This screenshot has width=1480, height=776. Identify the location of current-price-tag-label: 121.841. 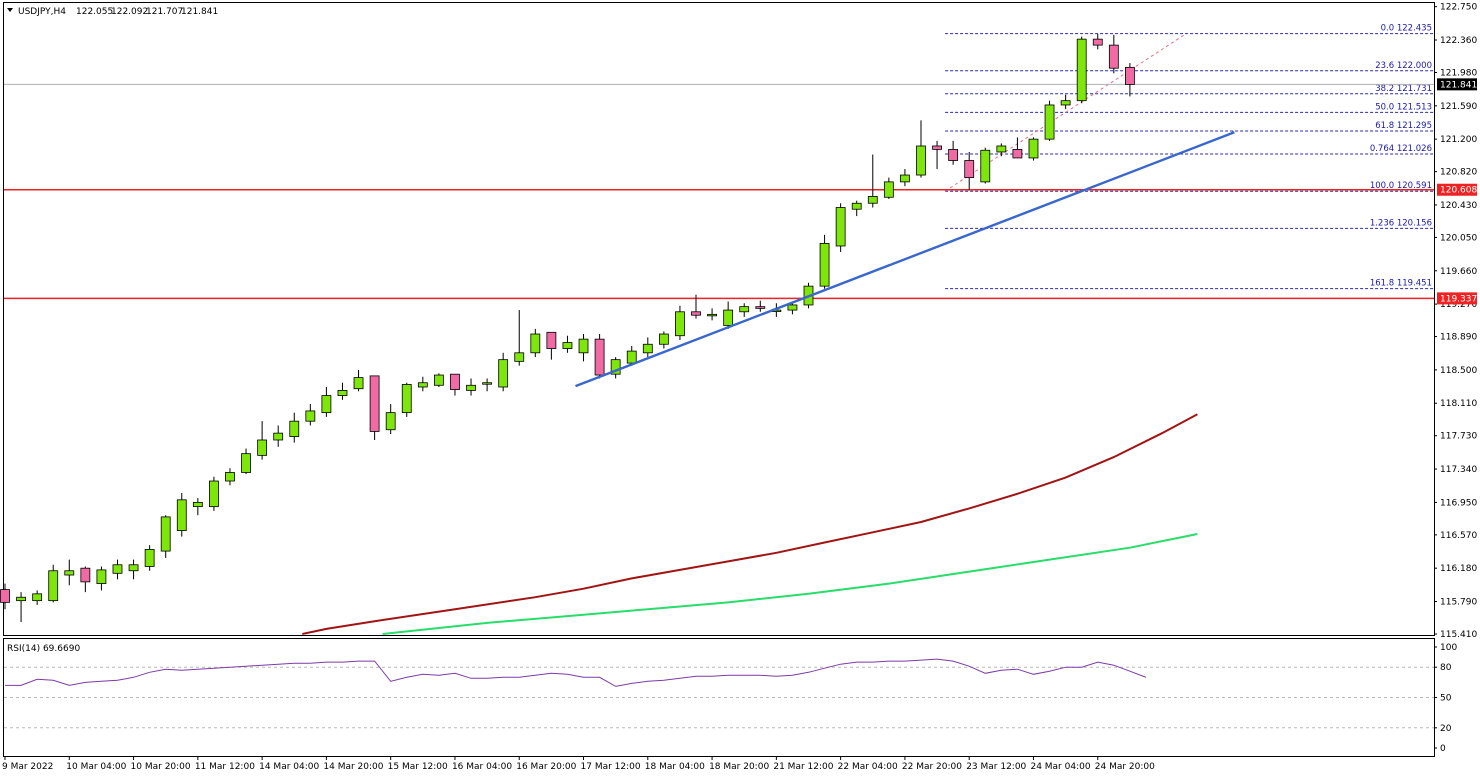
(1458, 85).